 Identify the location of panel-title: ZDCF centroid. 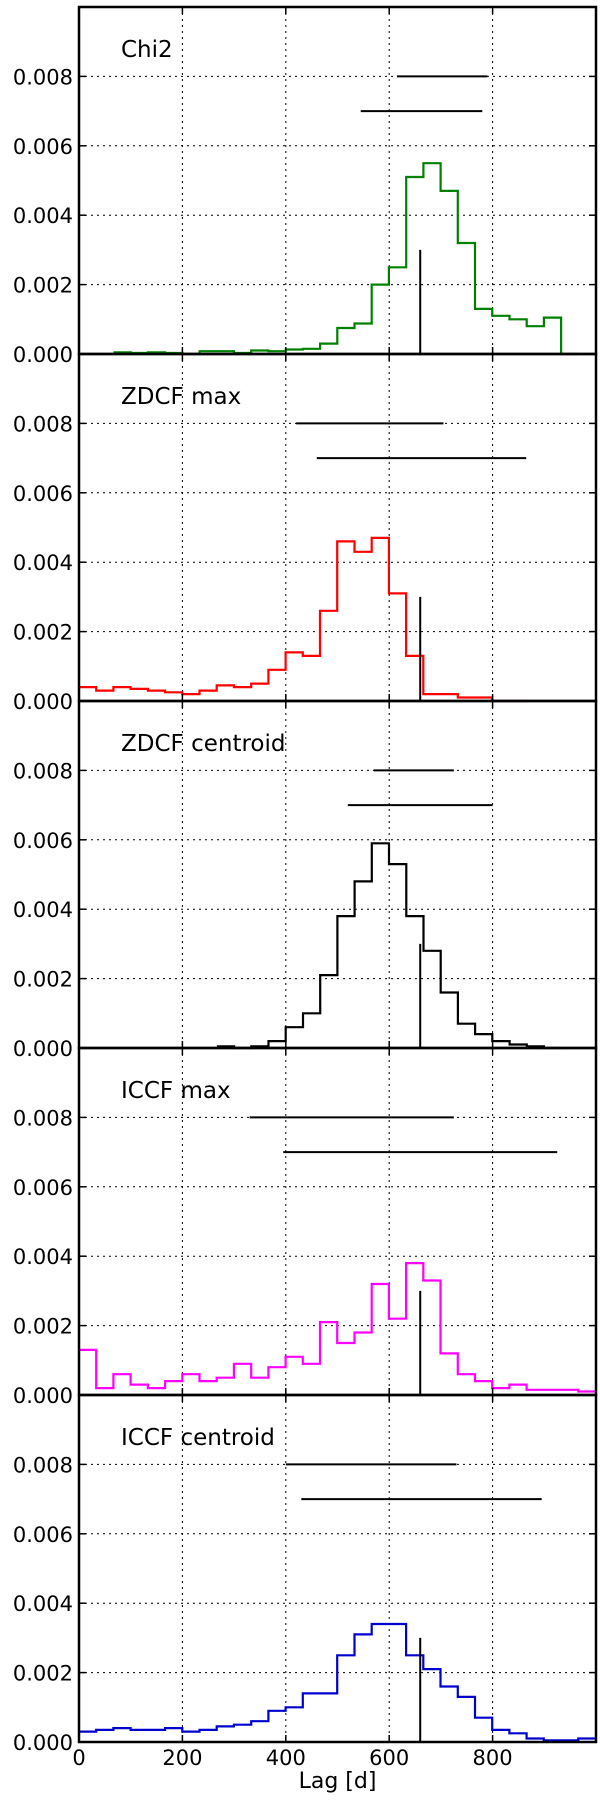
(203, 744).